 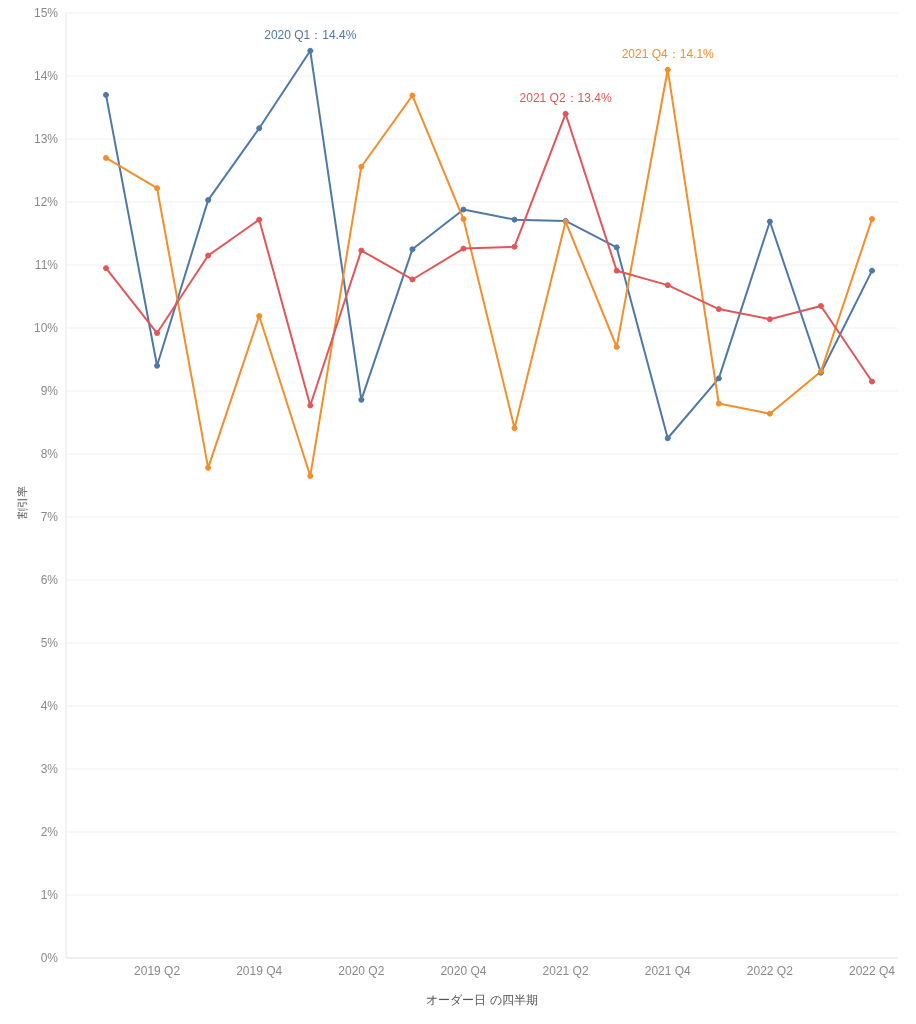 I want to click on y-tick-label: 15%, so click(x=46, y=13).